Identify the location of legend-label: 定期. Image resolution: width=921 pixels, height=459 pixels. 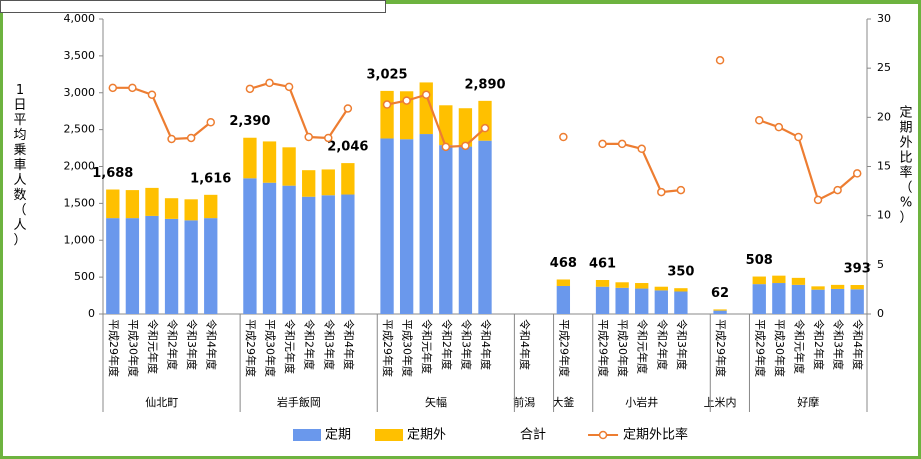
(338, 435).